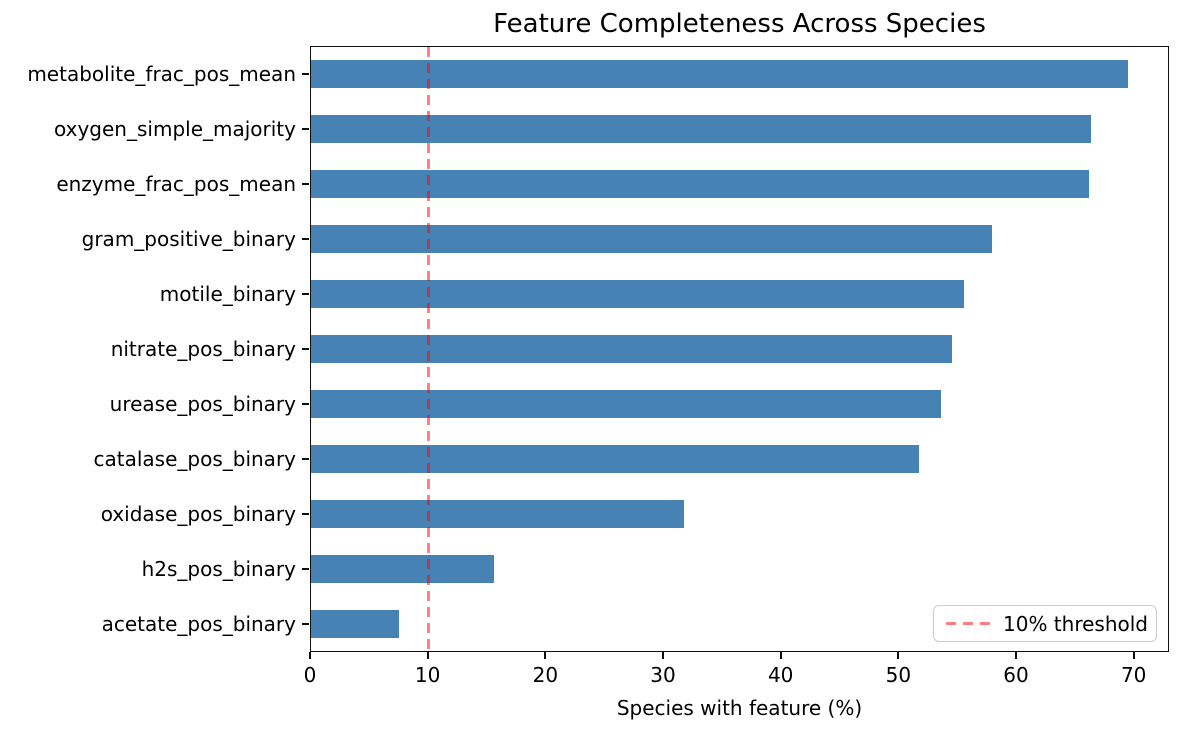 The height and width of the screenshot is (731, 1184). I want to click on y-tick-label: metabolite_frac_pos_mean, so click(161, 73).